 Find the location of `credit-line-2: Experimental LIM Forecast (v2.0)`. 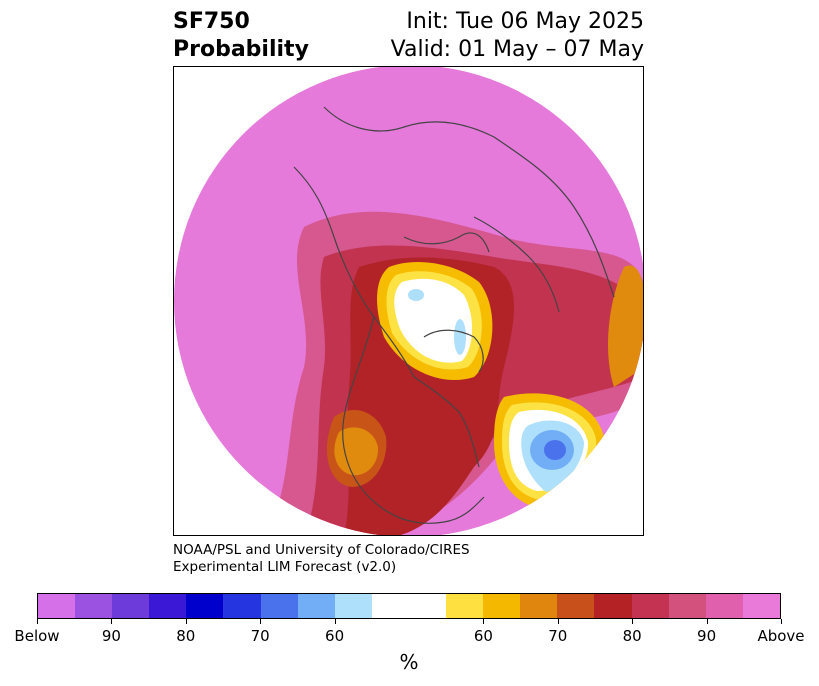

credit-line-2: Experimental LIM Forecast (v2.0) is located at coordinates (285, 567).